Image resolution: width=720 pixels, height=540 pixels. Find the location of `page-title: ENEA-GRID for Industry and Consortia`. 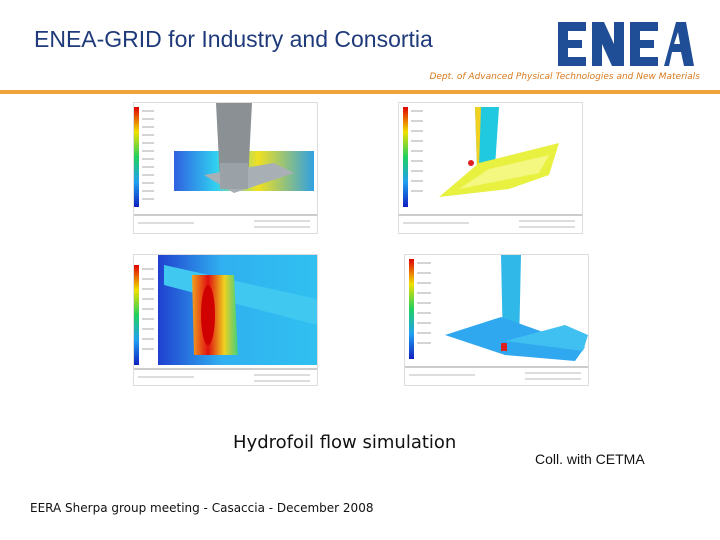

page-title: ENEA-GRID for Industry and Consortia is located at coordinates (233, 39).